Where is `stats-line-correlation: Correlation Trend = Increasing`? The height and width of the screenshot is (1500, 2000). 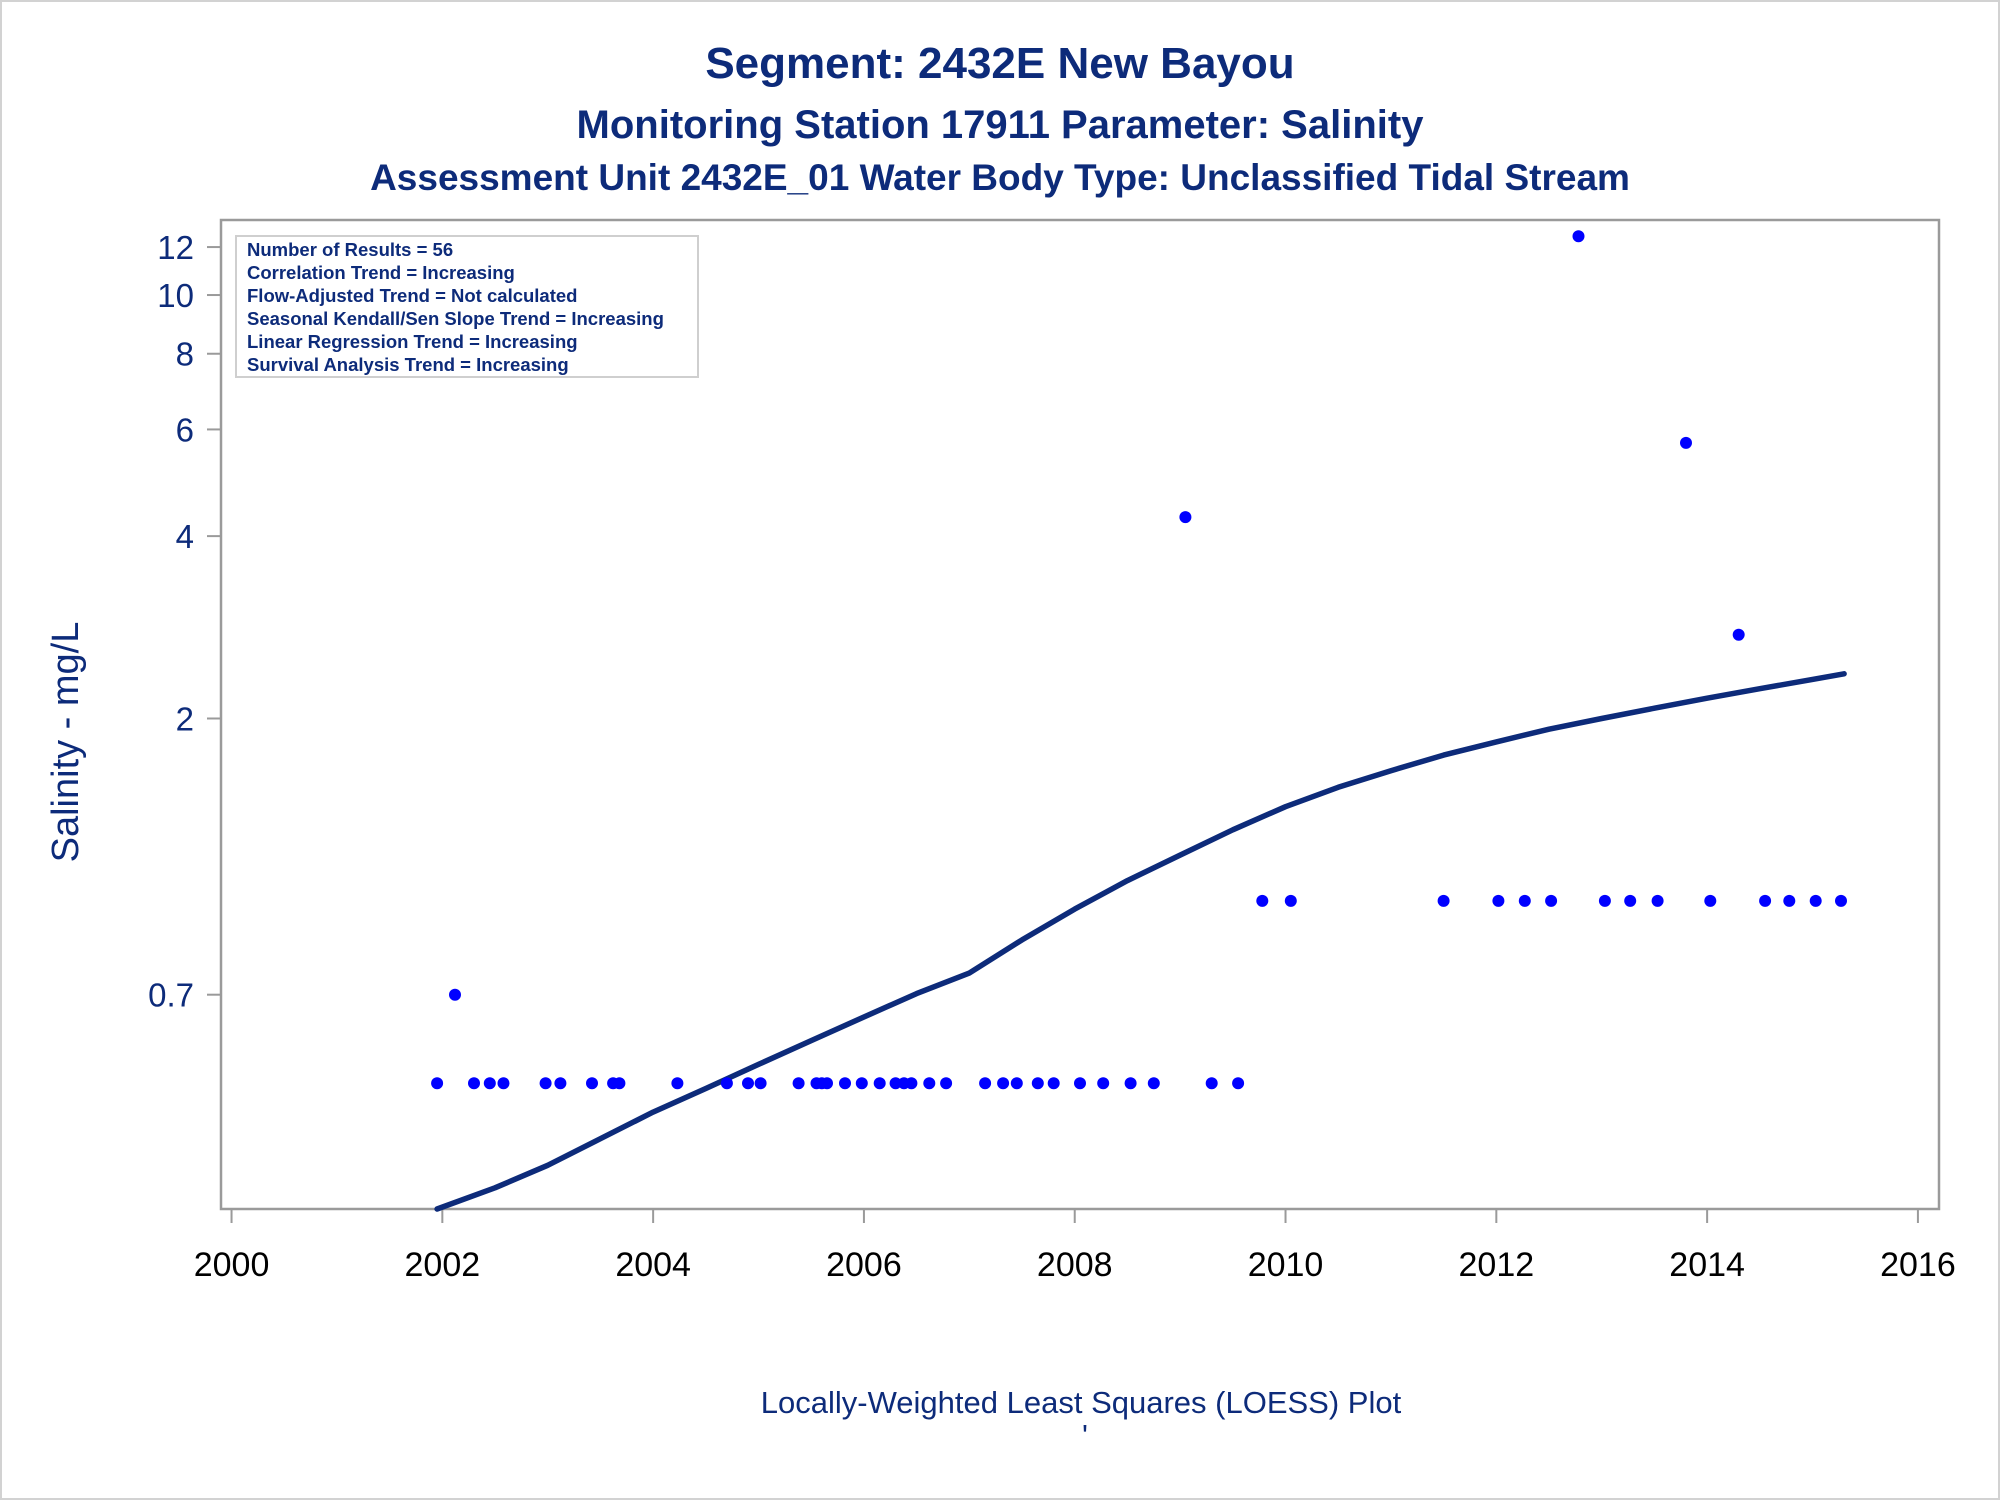
stats-line-correlation: Correlation Trend = Increasing is located at coordinates (381, 272).